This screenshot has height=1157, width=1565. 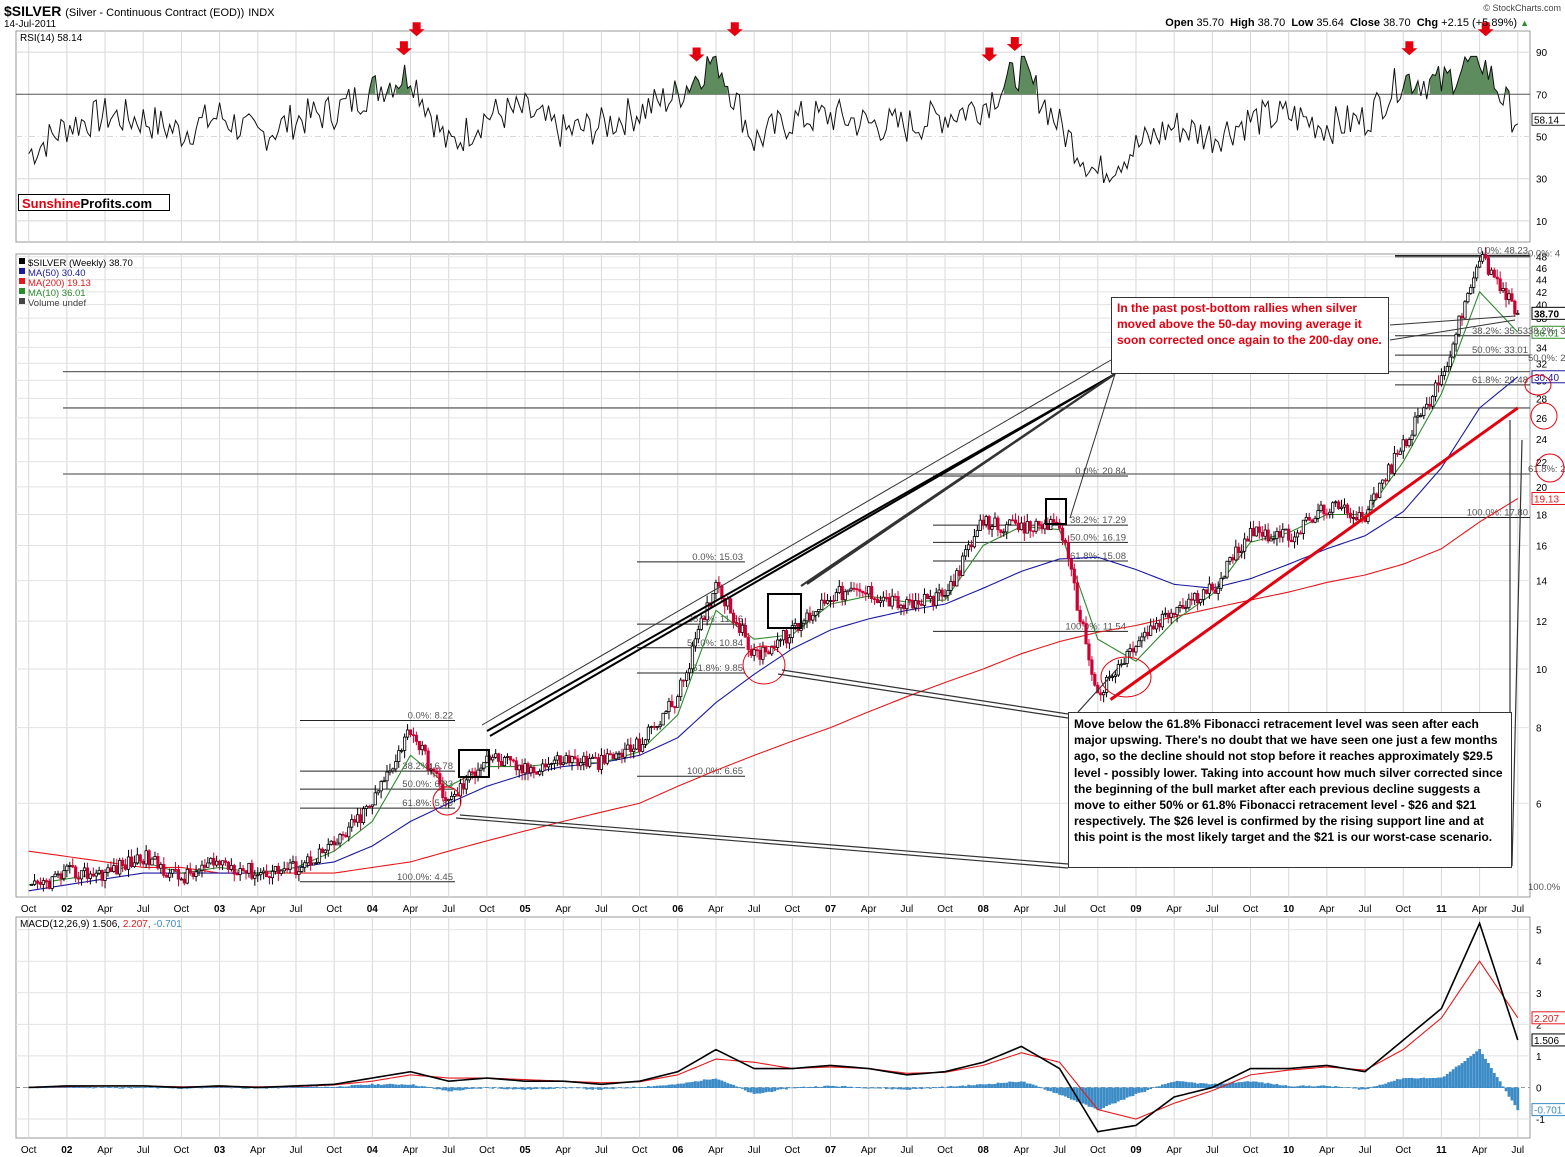 I want to click on x-tick-label: 11, so click(x=1441, y=1150).